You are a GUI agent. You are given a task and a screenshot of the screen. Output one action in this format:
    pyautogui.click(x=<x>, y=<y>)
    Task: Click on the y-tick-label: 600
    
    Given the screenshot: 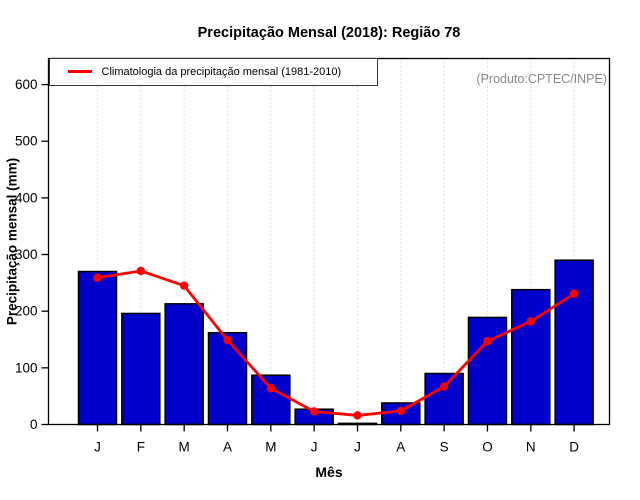 What is the action you would take?
    pyautogui.click(x=26, y=84)
    